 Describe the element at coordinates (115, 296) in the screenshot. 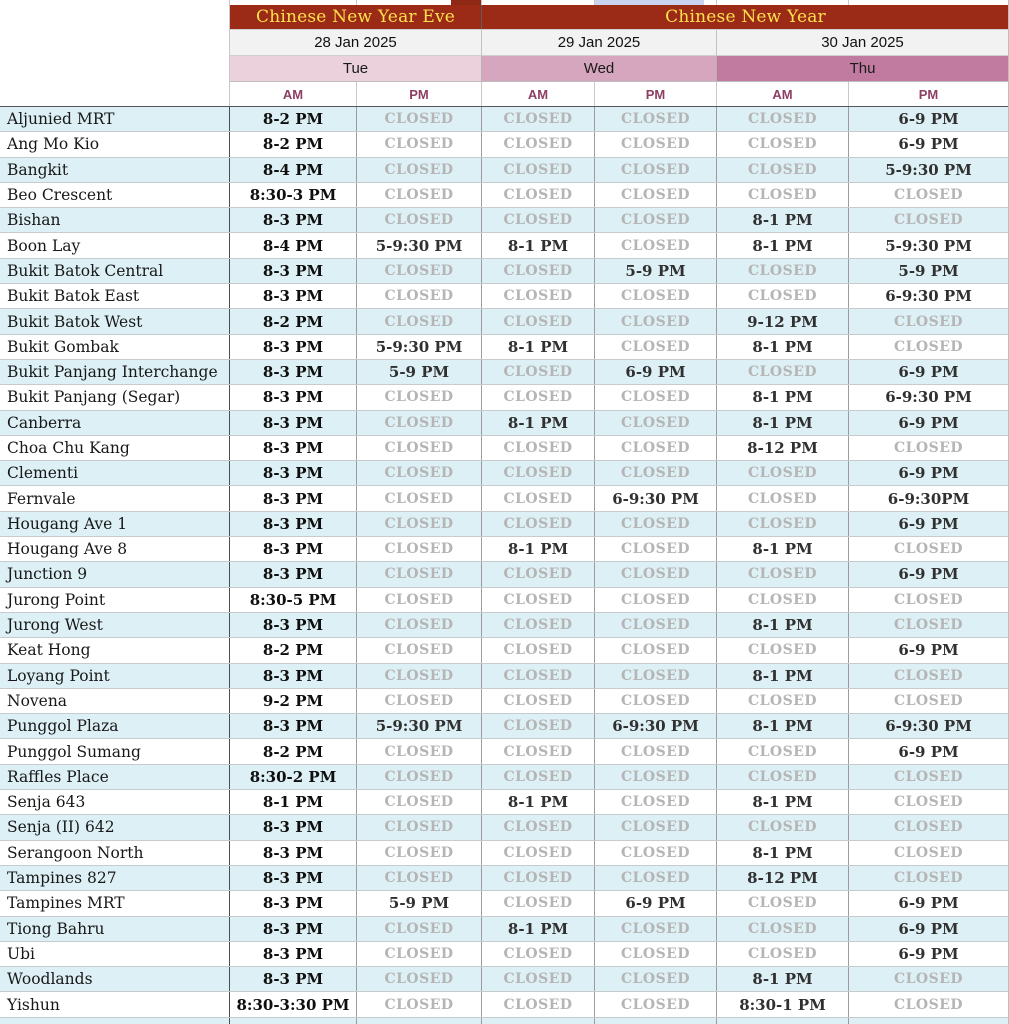

I see `location-cell: Bukit Batok East` at that location.